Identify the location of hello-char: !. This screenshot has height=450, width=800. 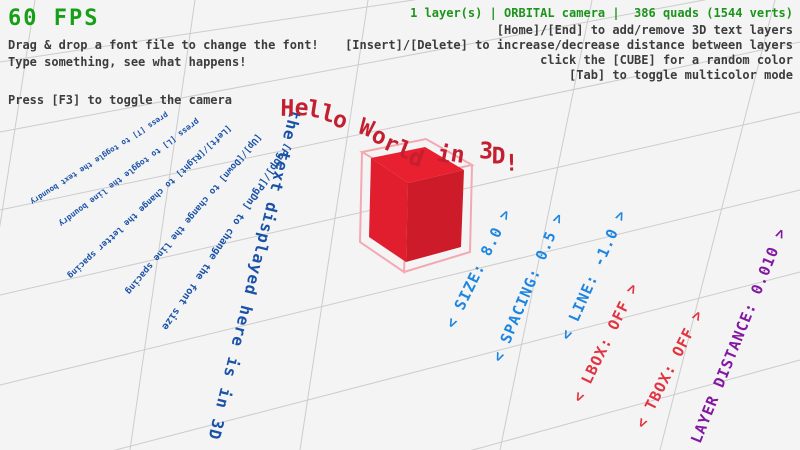
(511, 163).